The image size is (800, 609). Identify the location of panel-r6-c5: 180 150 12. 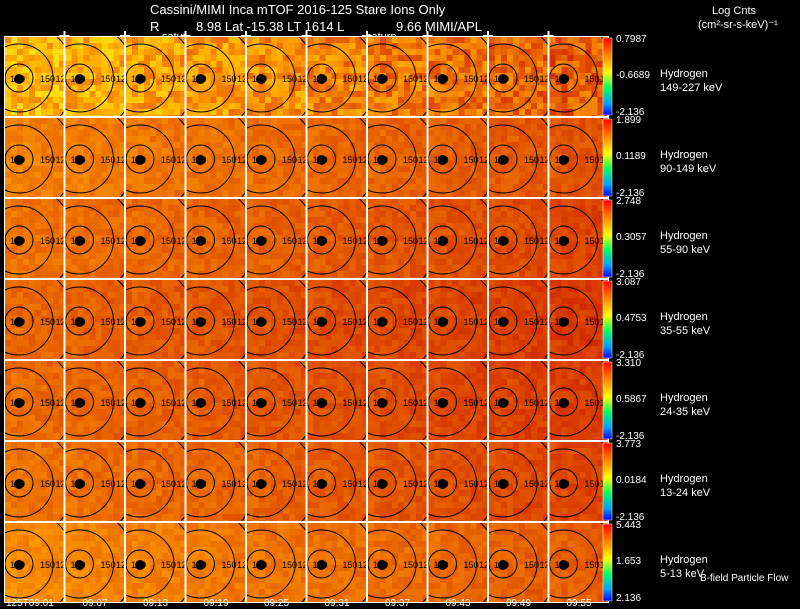
(336, 562).